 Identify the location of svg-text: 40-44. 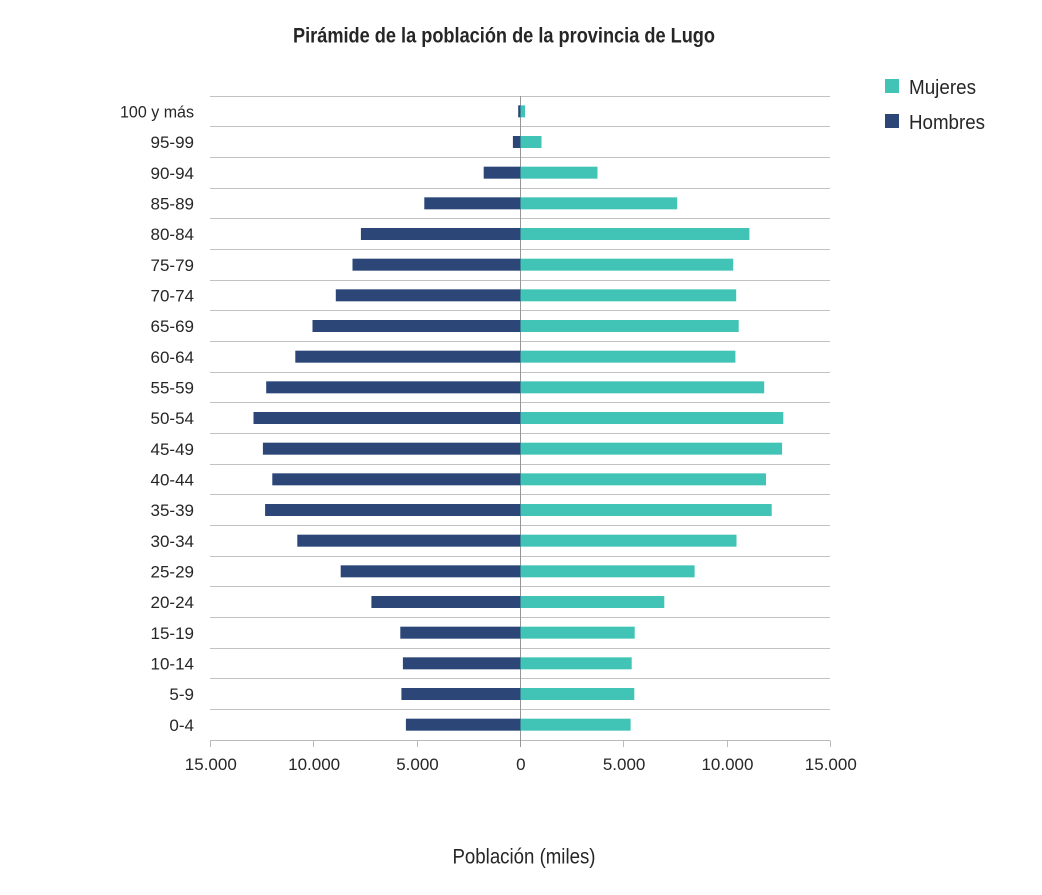
(172, 480).